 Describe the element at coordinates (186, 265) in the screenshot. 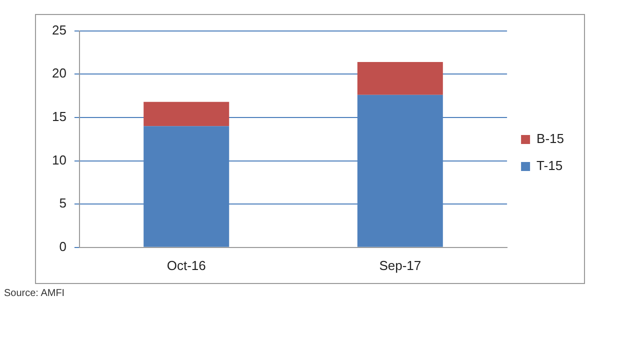

I see `x-tick-label: Oct-16` at that location.